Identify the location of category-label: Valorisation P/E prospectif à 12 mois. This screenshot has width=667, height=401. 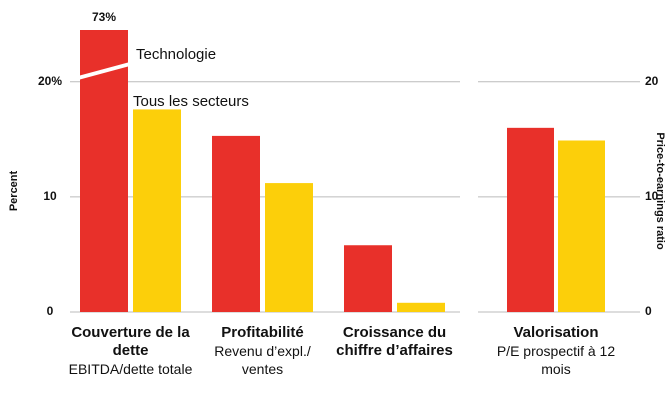
(556, 351).